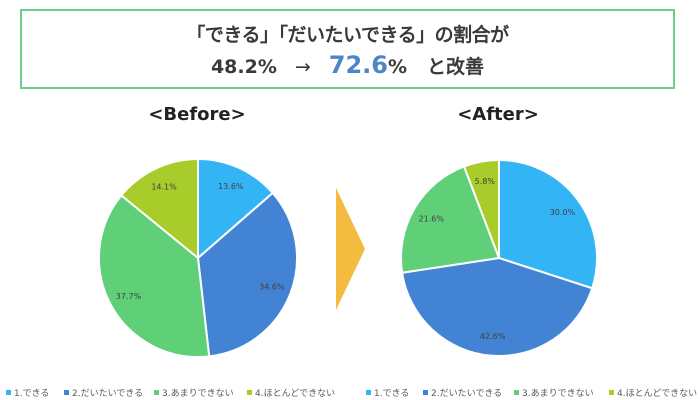 Image resolution: width=700 pixels, height=400 pixels. What do you see at coordinates (493, 336) in the screenshot?
I see `pie-data-label: 42.6%` at bounding box center [493, 336].